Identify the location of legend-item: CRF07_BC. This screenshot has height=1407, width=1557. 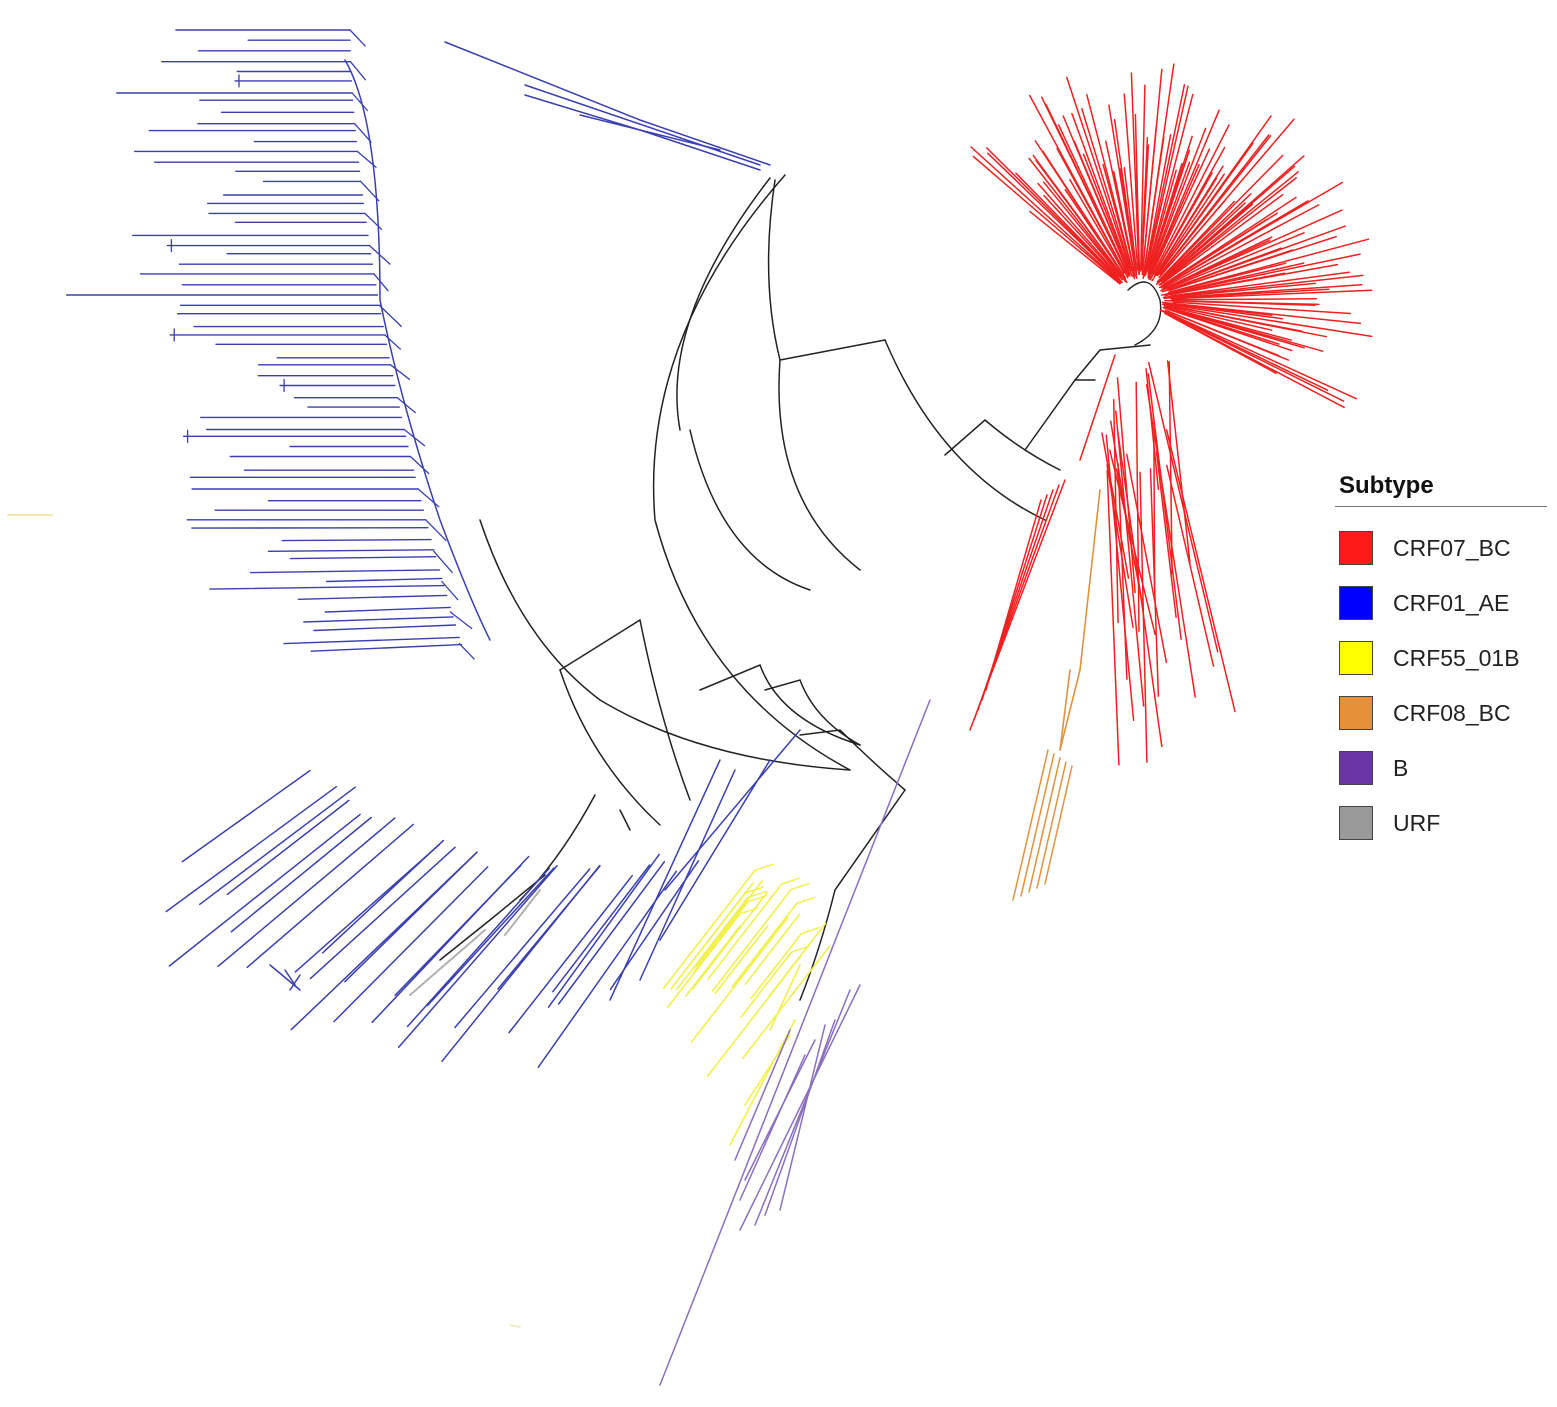
(1441, 536).